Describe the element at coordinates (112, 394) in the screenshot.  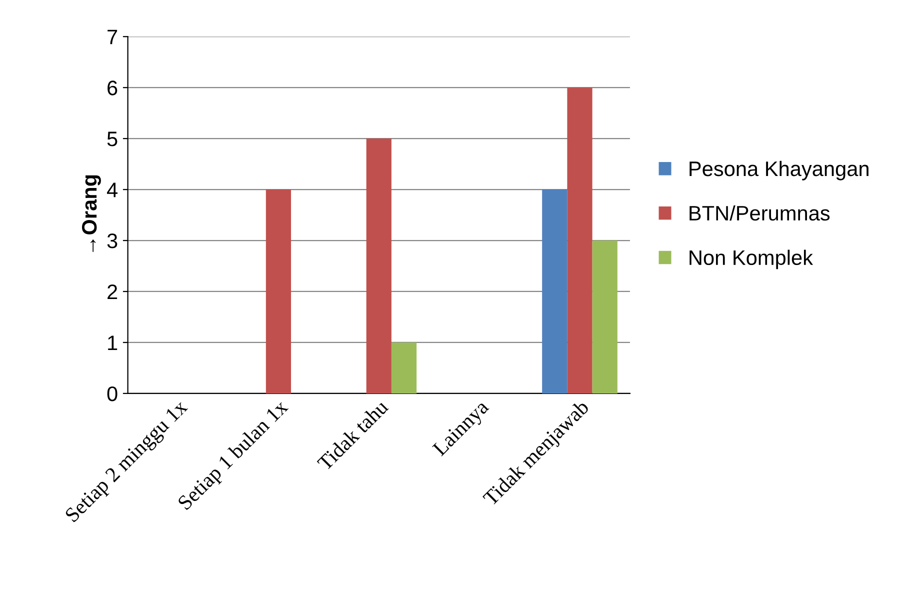
I see `y-tick-label: 0` at that location.